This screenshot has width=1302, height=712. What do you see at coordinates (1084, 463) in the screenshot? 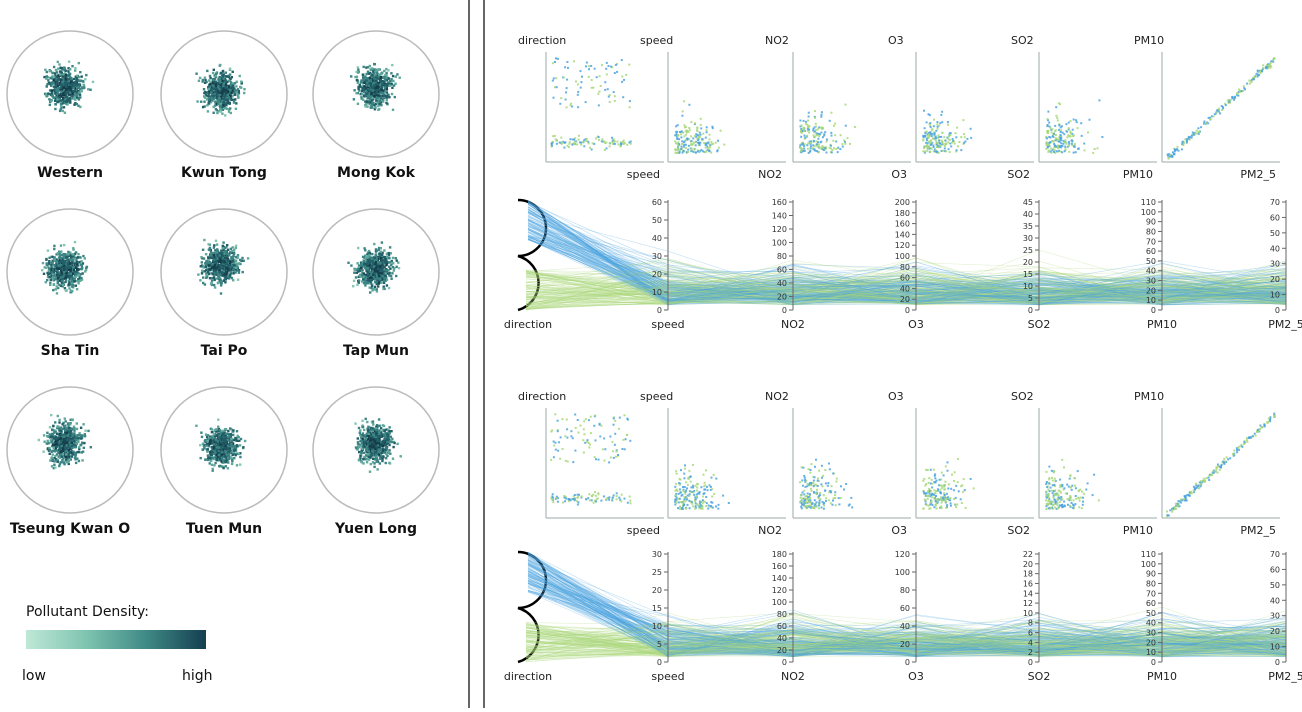
I see `scatter-cell-SO2-PM10: SO2 PM10` at bounding box center [1084, 463].